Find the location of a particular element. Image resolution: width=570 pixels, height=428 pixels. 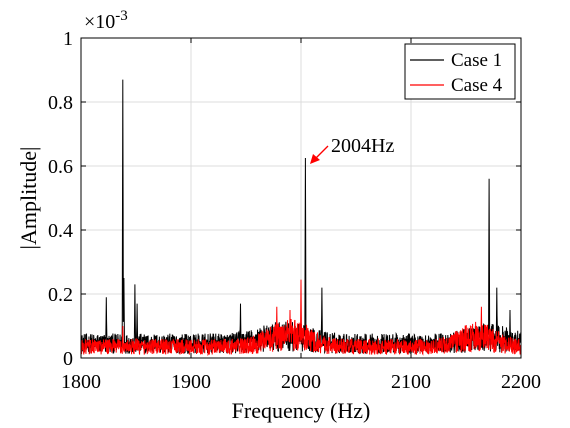

x-axis-label: Frequency (Hz) is located at coordinates (301, 410).